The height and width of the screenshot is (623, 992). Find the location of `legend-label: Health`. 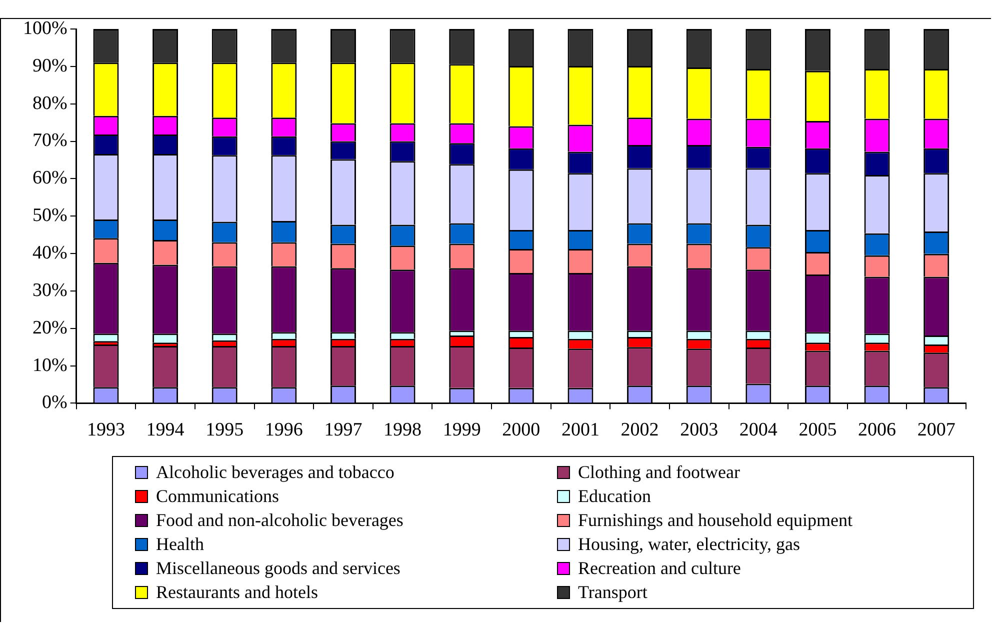

legend-label: Health is located at coordinates (180, 544).